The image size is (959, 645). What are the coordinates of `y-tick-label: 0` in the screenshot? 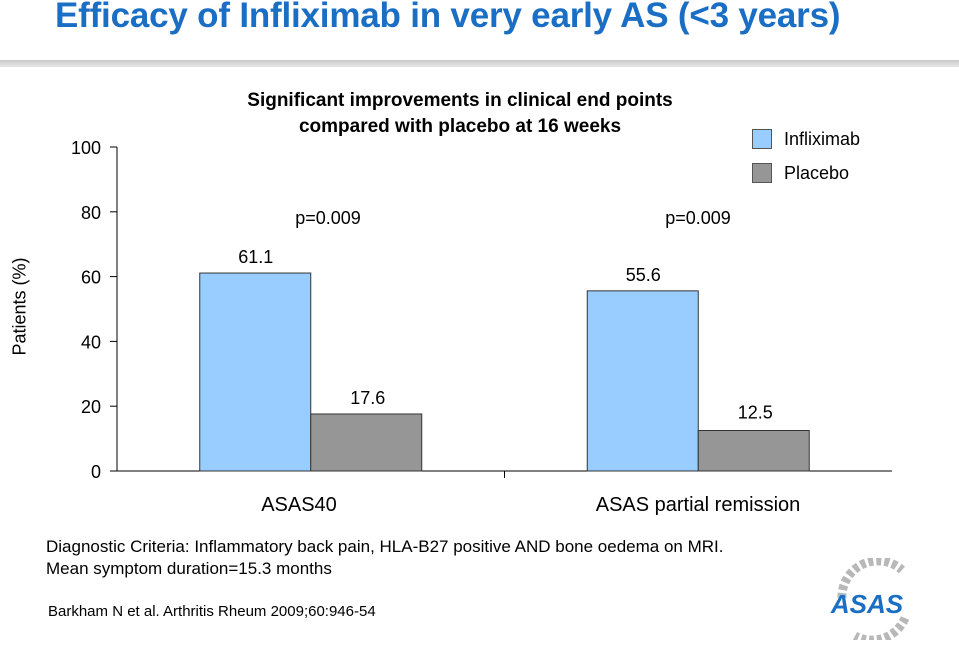 It's located at (96, 472).